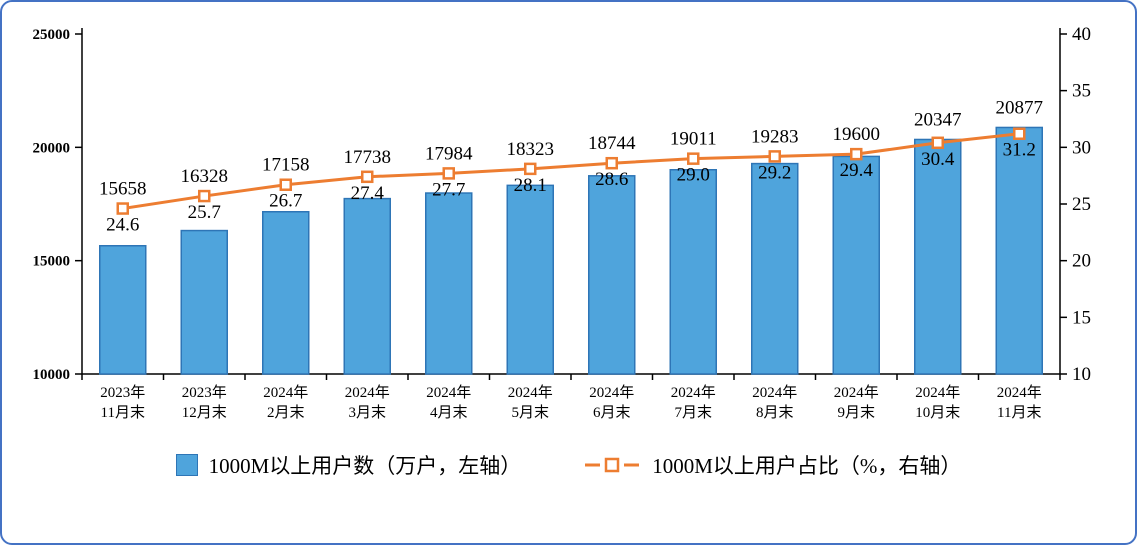  Describe the element at coordinates (449, 412) in the screenshot. I see `x-category-label-line2: 4月末` at that location.